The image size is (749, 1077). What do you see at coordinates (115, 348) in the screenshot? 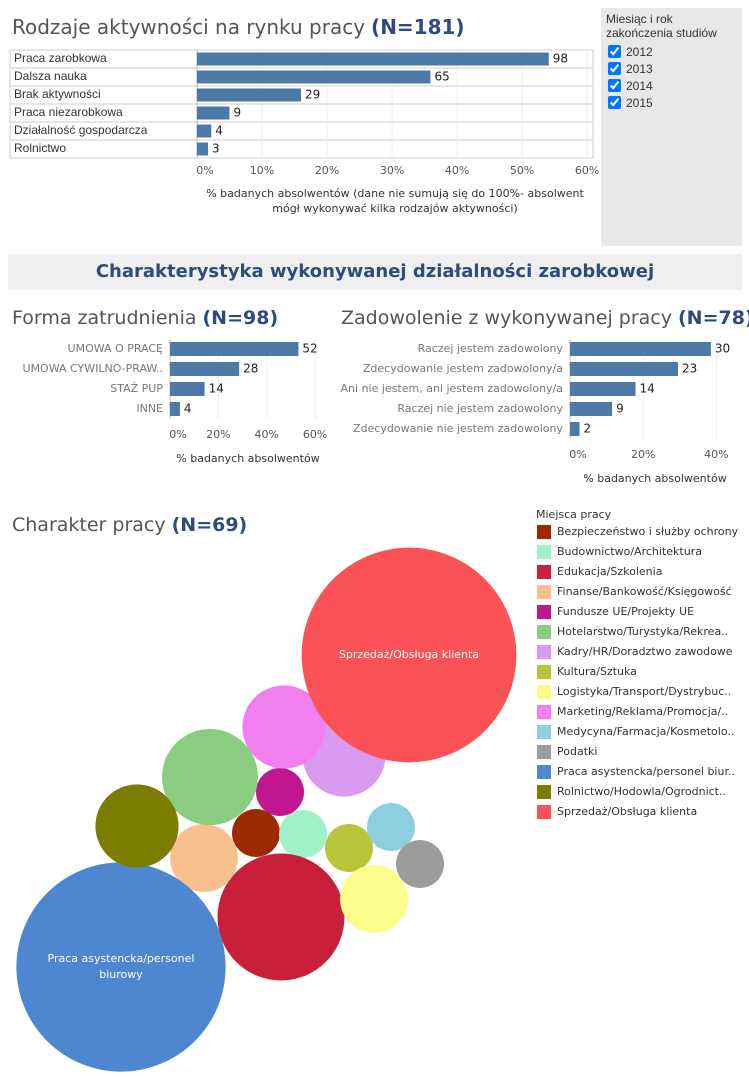
I see `category-label: UMOWA O PRACĘ` at bounding box center [115, 348].